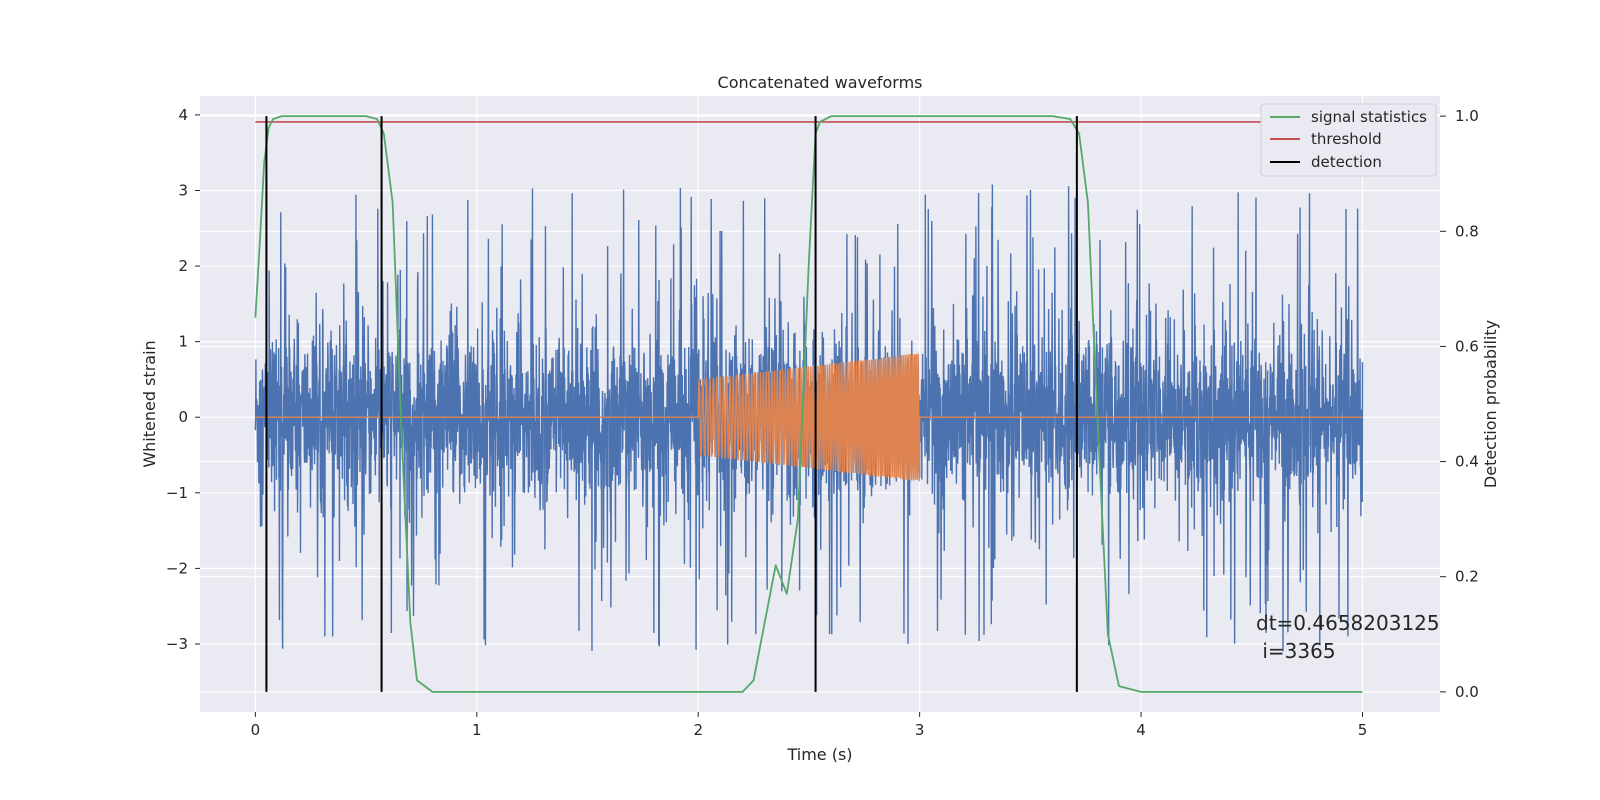  I want to click on legend-label-detection: detection, so click(1346, 162).